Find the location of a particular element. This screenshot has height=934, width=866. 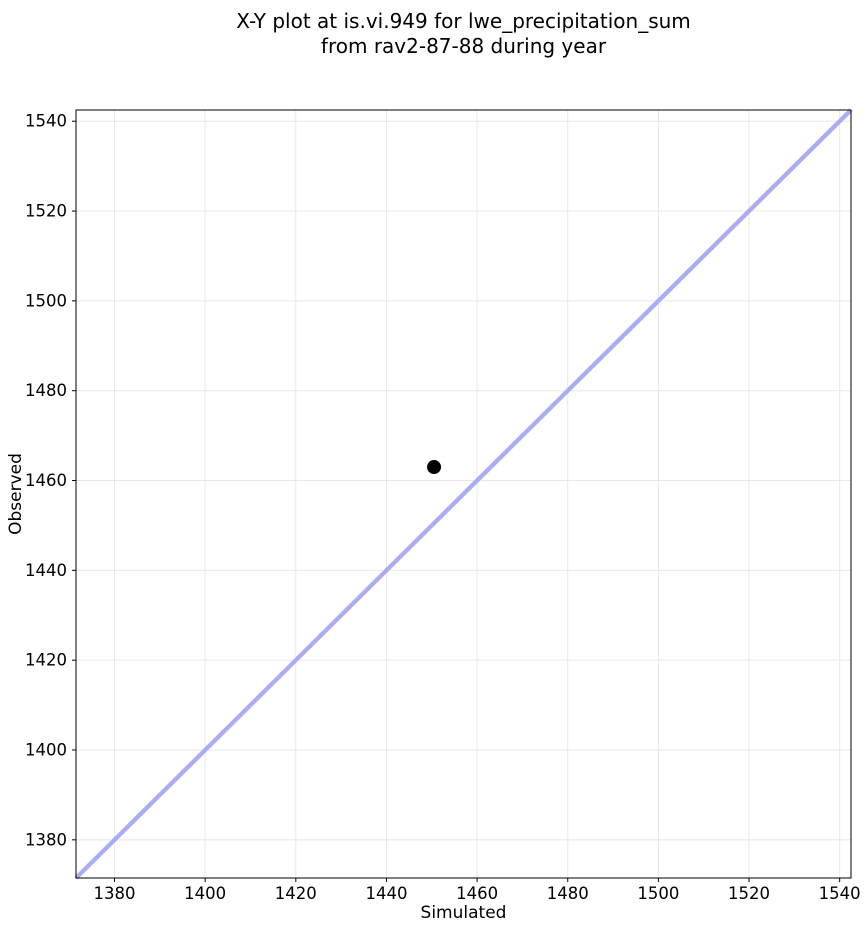

x-tick-label: 1500 is located at coordinates (658, 893).